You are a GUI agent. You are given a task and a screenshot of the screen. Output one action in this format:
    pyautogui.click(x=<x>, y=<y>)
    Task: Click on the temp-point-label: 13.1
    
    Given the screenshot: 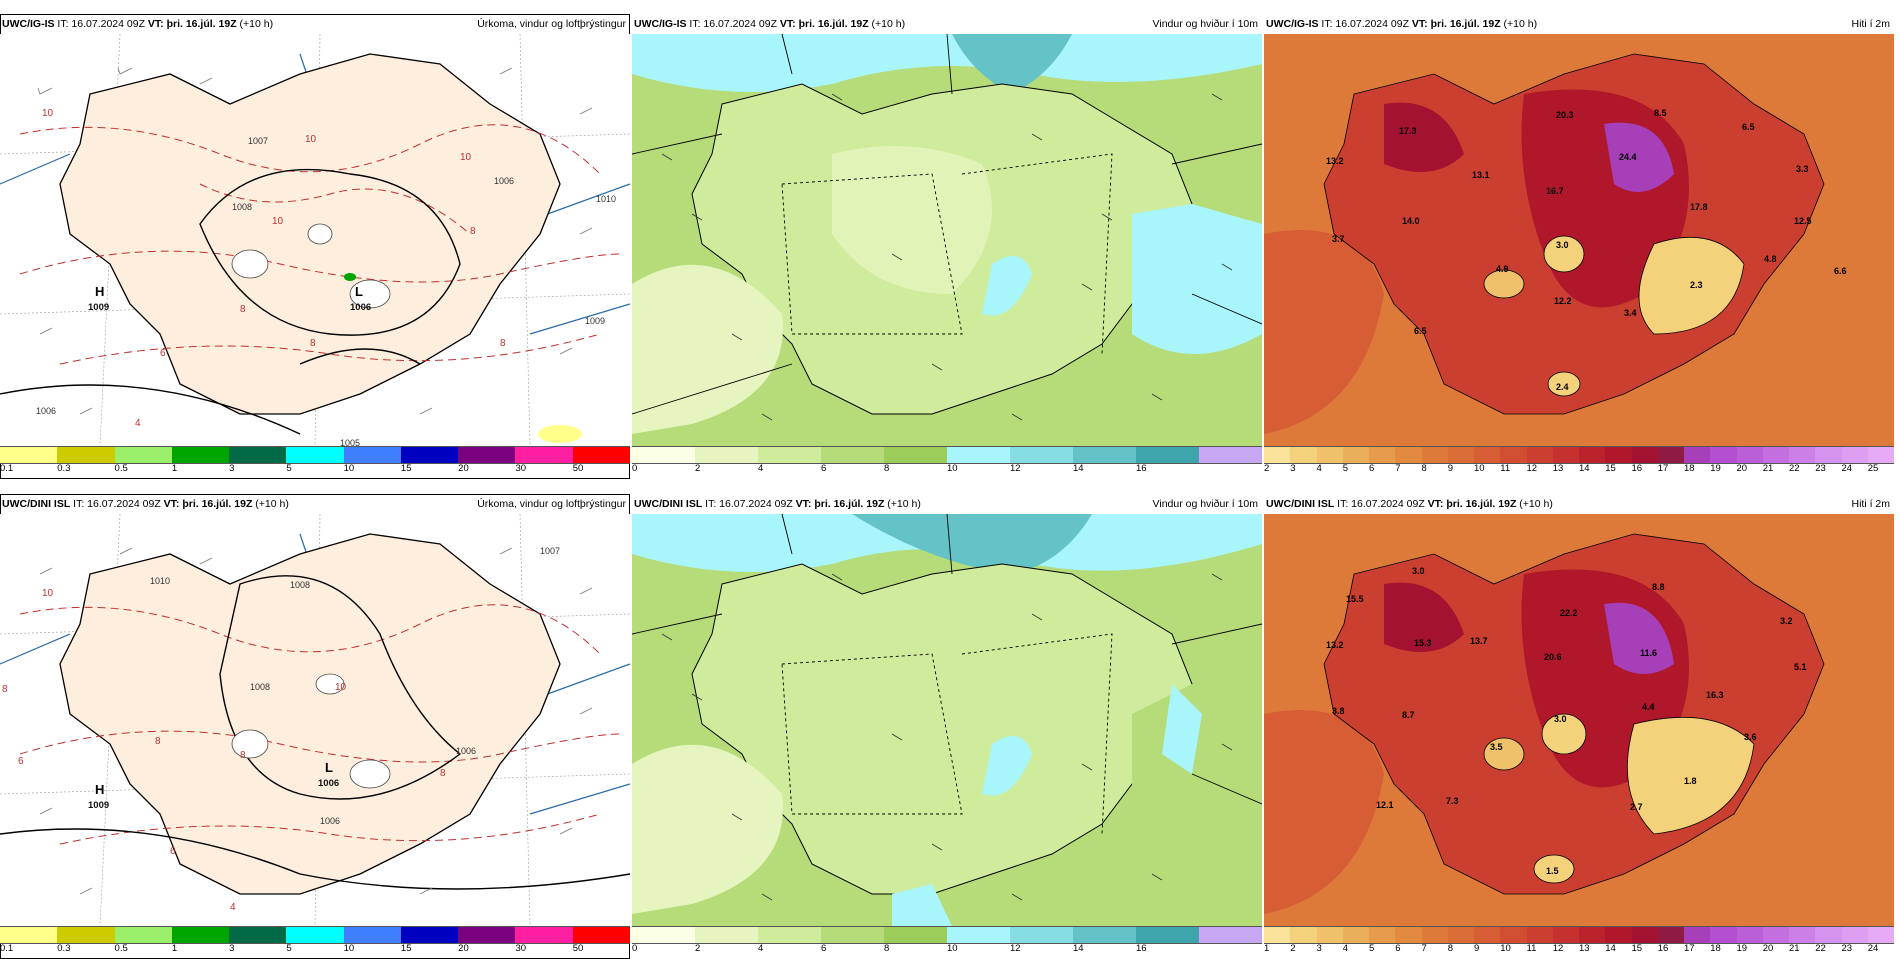 What is the action you would take?
    pyautogui.click(x=1481, y=175)
    